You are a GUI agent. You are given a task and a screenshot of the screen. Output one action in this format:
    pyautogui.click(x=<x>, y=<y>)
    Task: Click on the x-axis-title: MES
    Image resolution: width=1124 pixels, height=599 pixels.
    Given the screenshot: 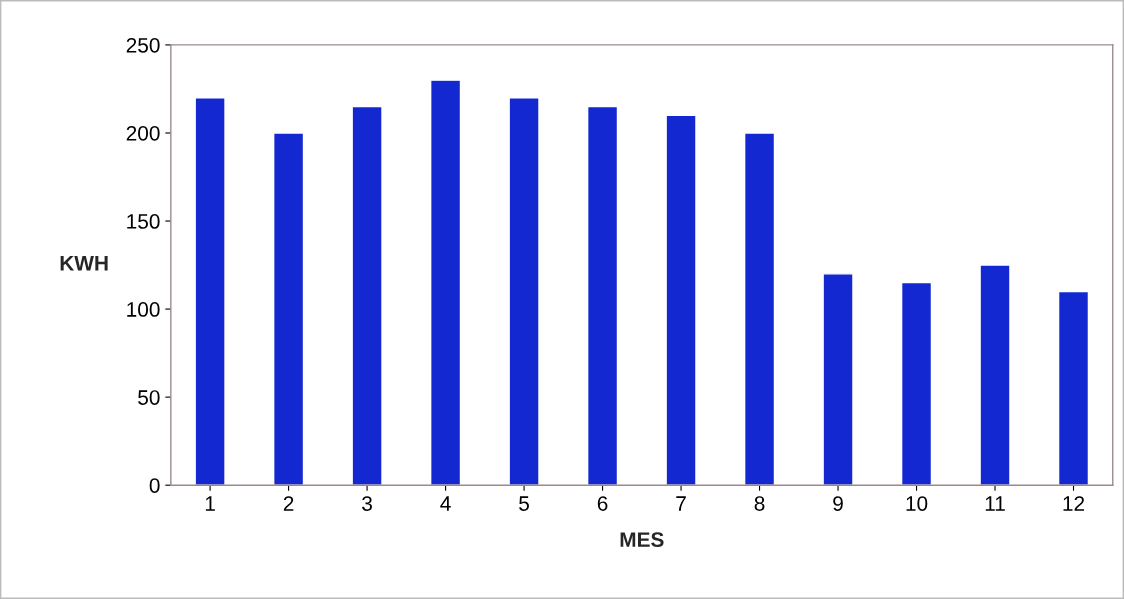 What is the action you would take?
    pyautogui.click(x=642, y=539)
    